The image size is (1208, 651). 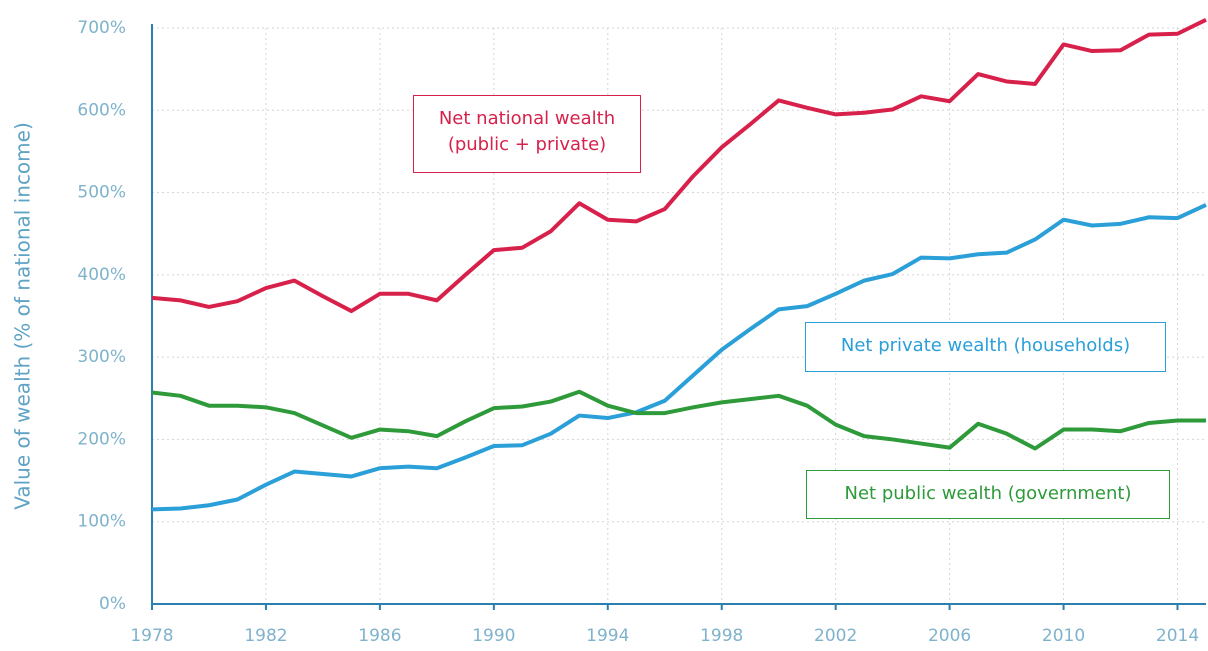 What do you see at coordinates (493, 636) in the screenshot?
I see `x-tick-label: 1990` at bounding box center [493, 636].